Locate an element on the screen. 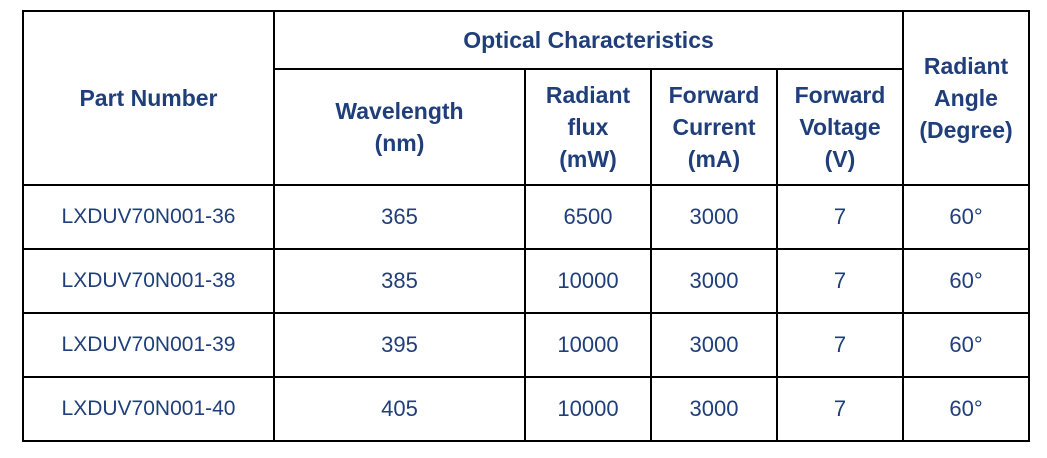 The width and height of the screenshot is (1047, 458). wavelength-cell: 405 is located at coordinates (399, 409).